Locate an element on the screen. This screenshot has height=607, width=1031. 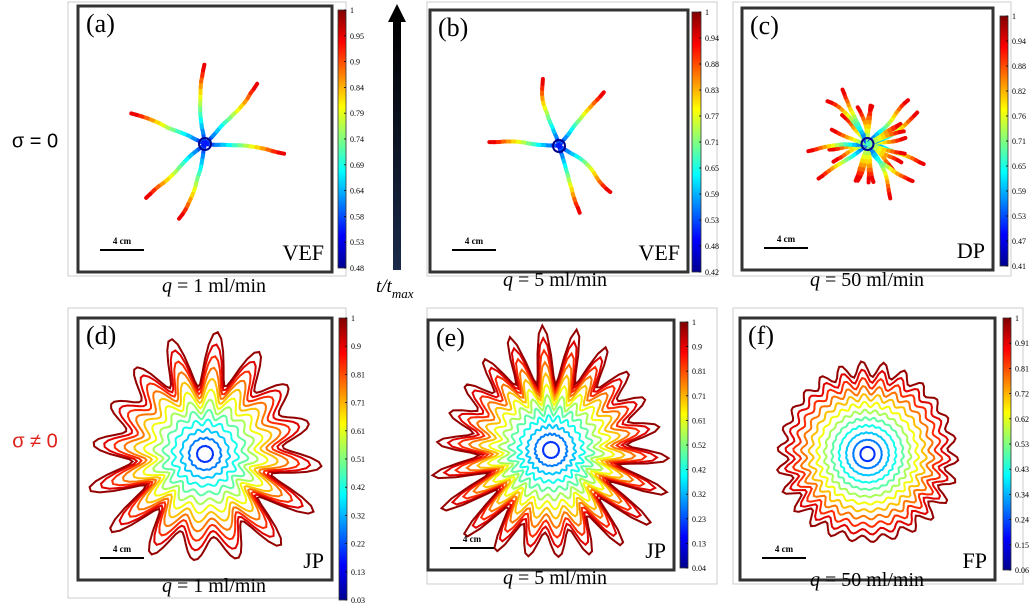
panel-label: (f) is located at coordinates (761, 335).